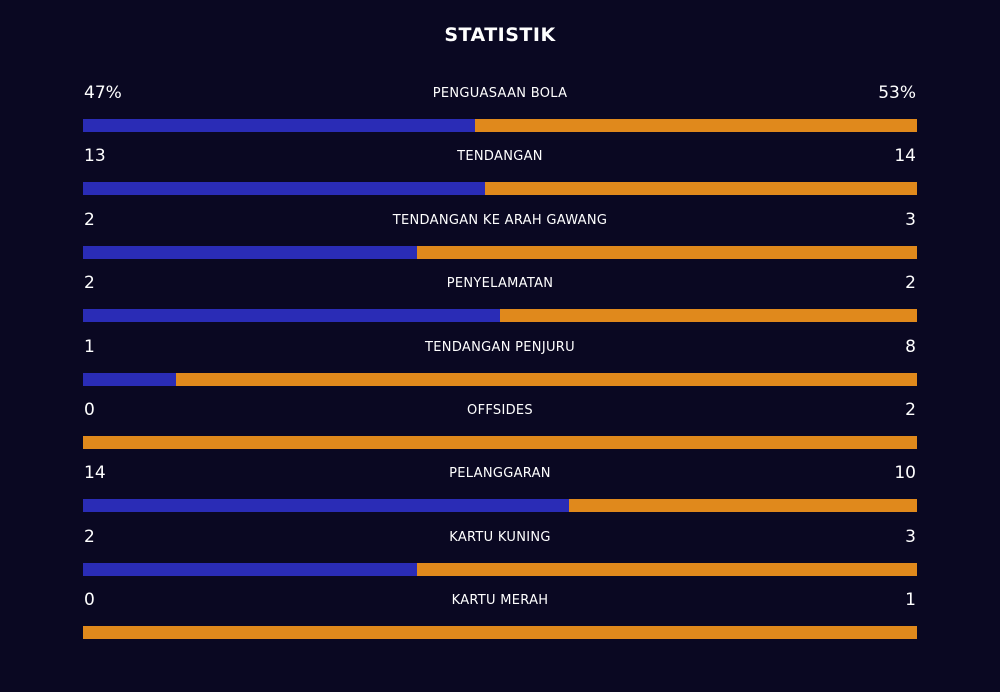  I want to click on stat-label: KARTU MERAH, so click(500, 601).